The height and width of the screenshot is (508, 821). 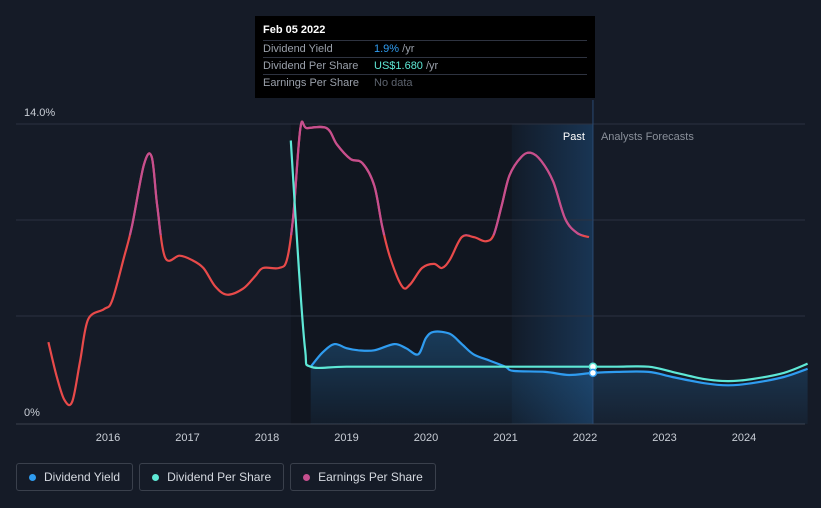 I want to click on y-tick-label-top: 14.0%, so click(x=39, y=113).